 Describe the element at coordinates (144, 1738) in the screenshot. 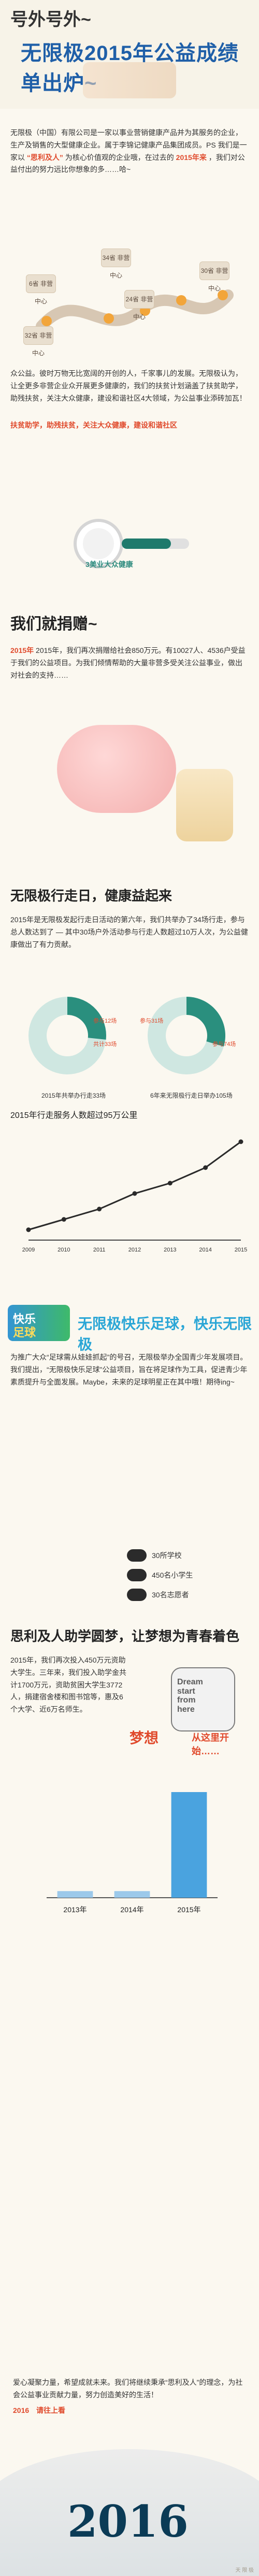

I see `dream-title: 梦想` at that location.